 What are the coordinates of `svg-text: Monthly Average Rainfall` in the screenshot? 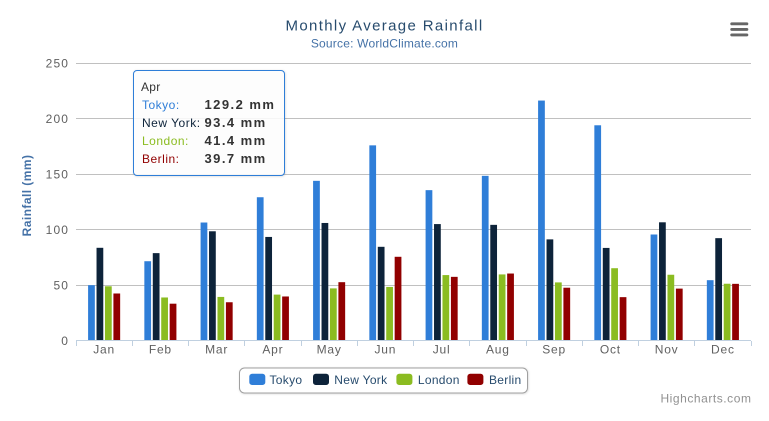 It's located at (384, 26).